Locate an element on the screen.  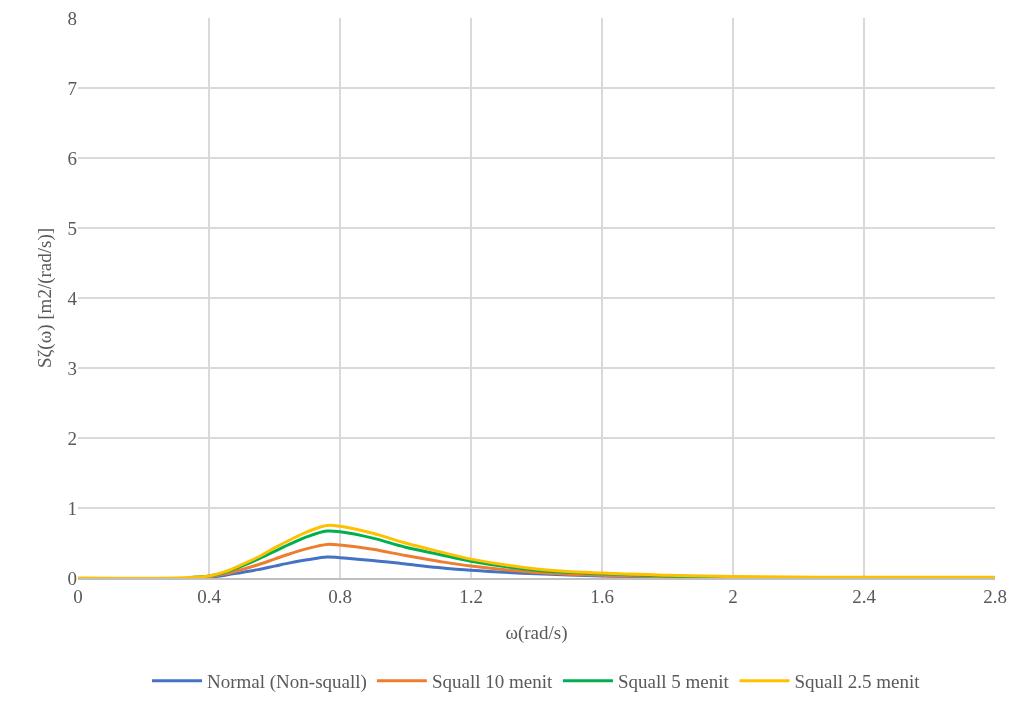
legend-label: Squall 5 menit is located at coordinates (673, 682).